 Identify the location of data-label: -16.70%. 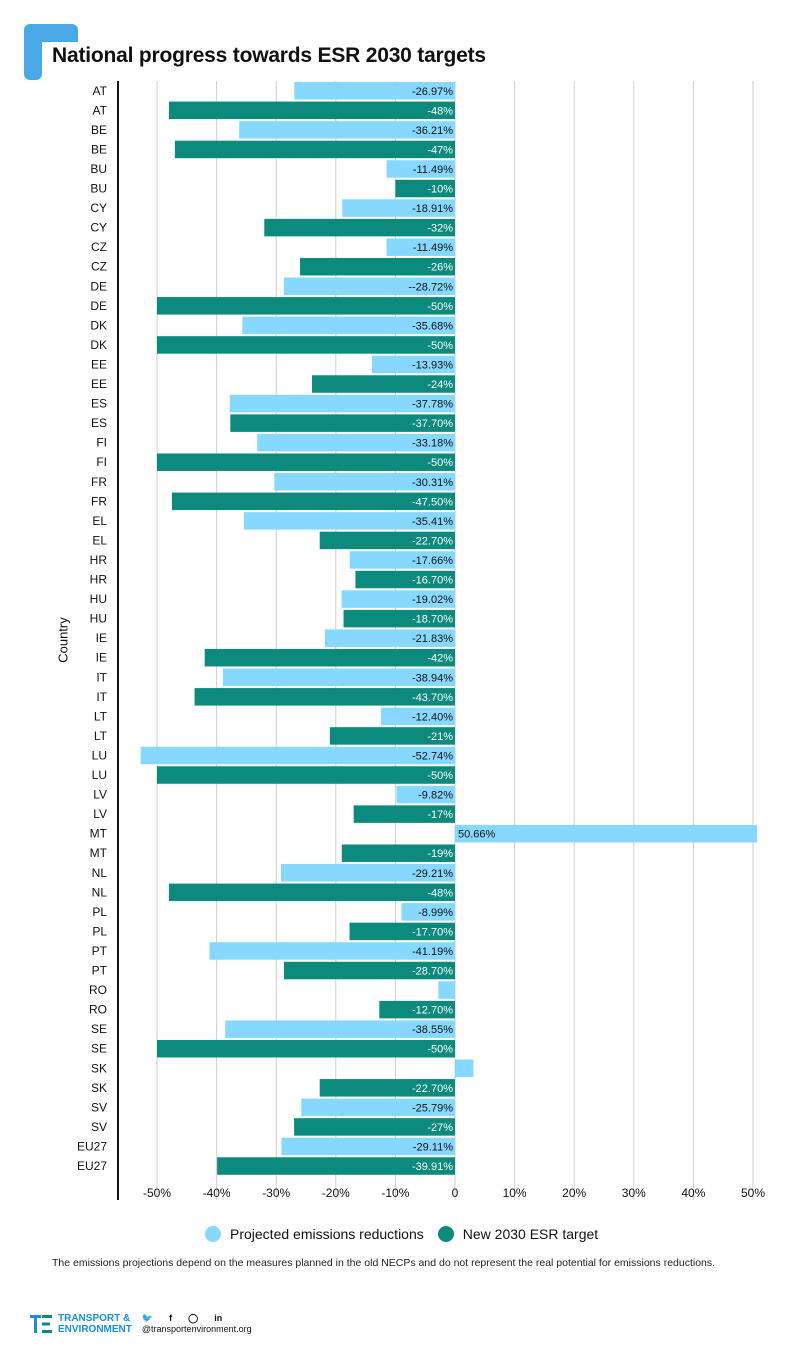
(432, 581).